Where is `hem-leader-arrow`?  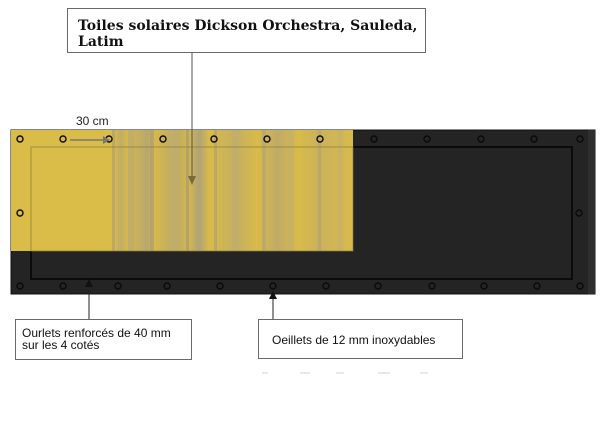 hem-leader-arrow is located at coordinates (89, 283).